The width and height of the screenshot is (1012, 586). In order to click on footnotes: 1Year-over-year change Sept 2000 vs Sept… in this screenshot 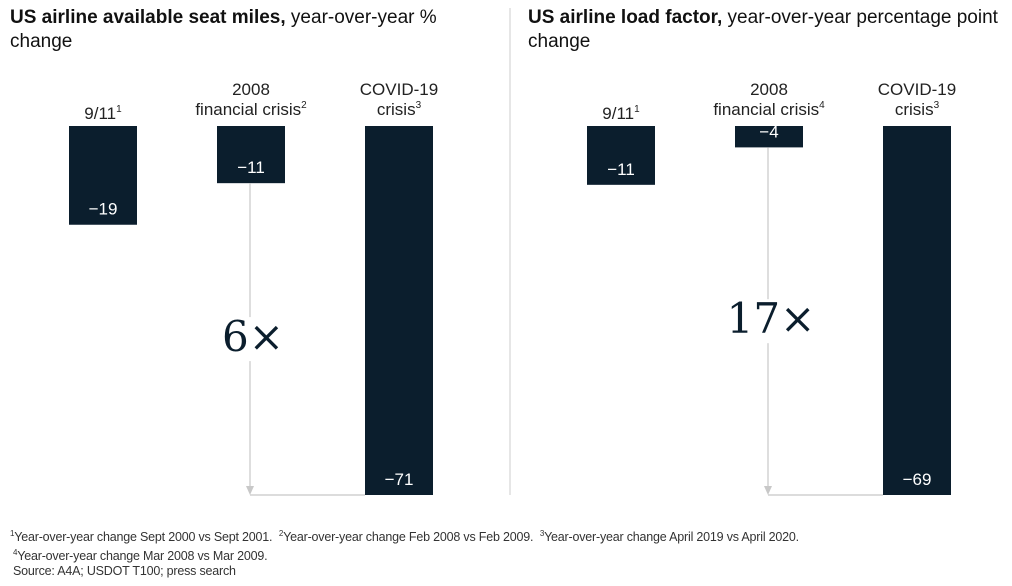, I will do `click(404, 554)`.